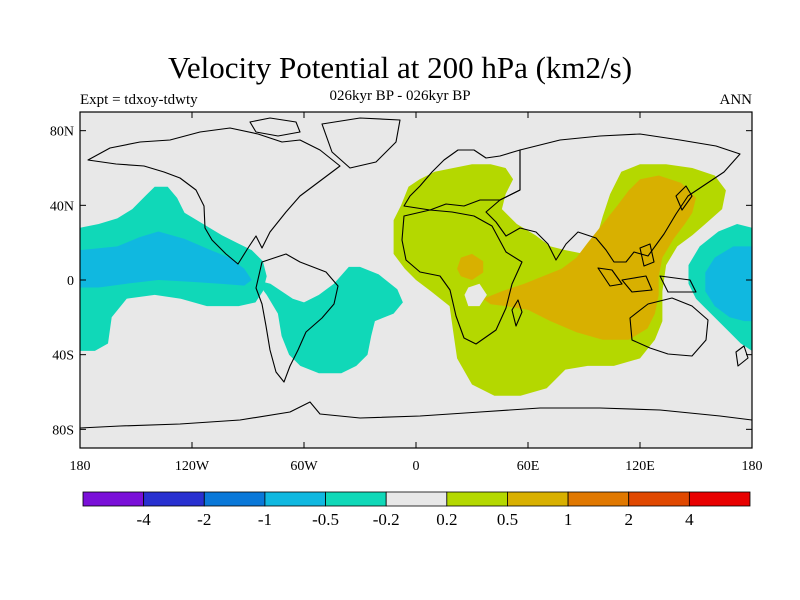 The image size is (800, 600). Describe the element at coordinates (62, 132) in the screenshot. I see `lat-tick-label: 80N` at that location.